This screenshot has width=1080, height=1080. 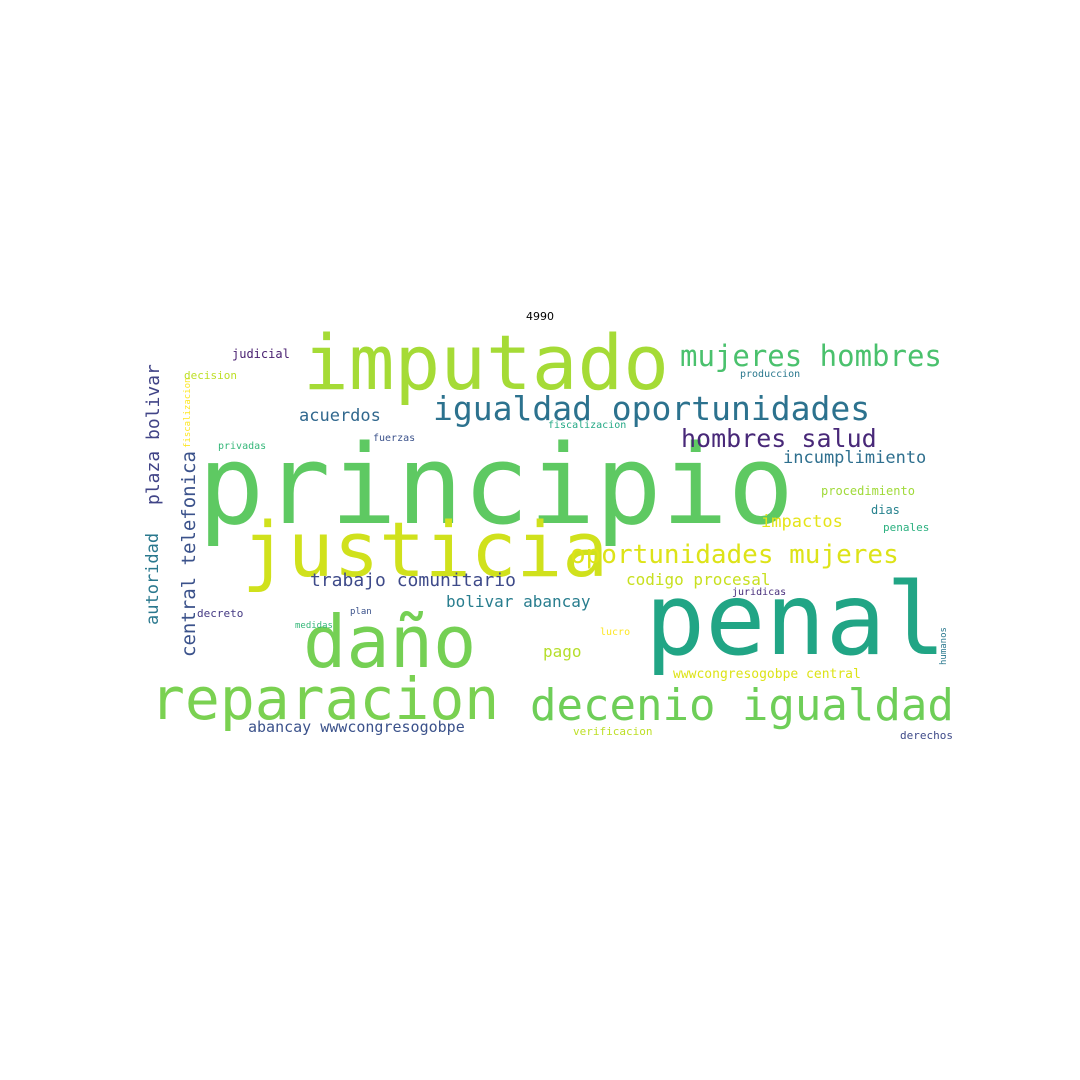 What do you see at coordinates (587, 425) in the screenshot?
I see `word-fiscalizacion: fiscalizacion` at bounding box center [587, 425].